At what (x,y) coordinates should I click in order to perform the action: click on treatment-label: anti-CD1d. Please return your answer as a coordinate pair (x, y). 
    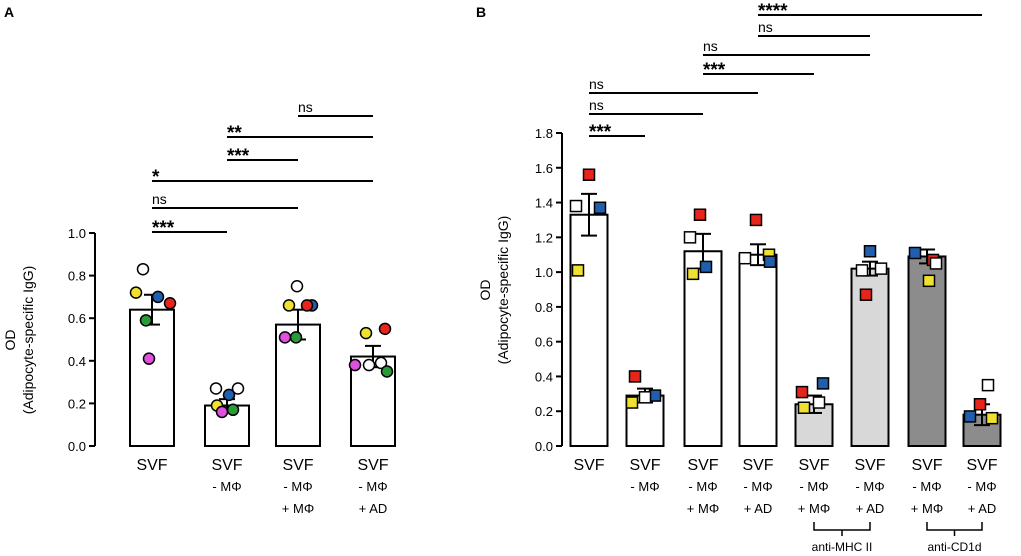
    Looking at the image, I should click on (954, 547).